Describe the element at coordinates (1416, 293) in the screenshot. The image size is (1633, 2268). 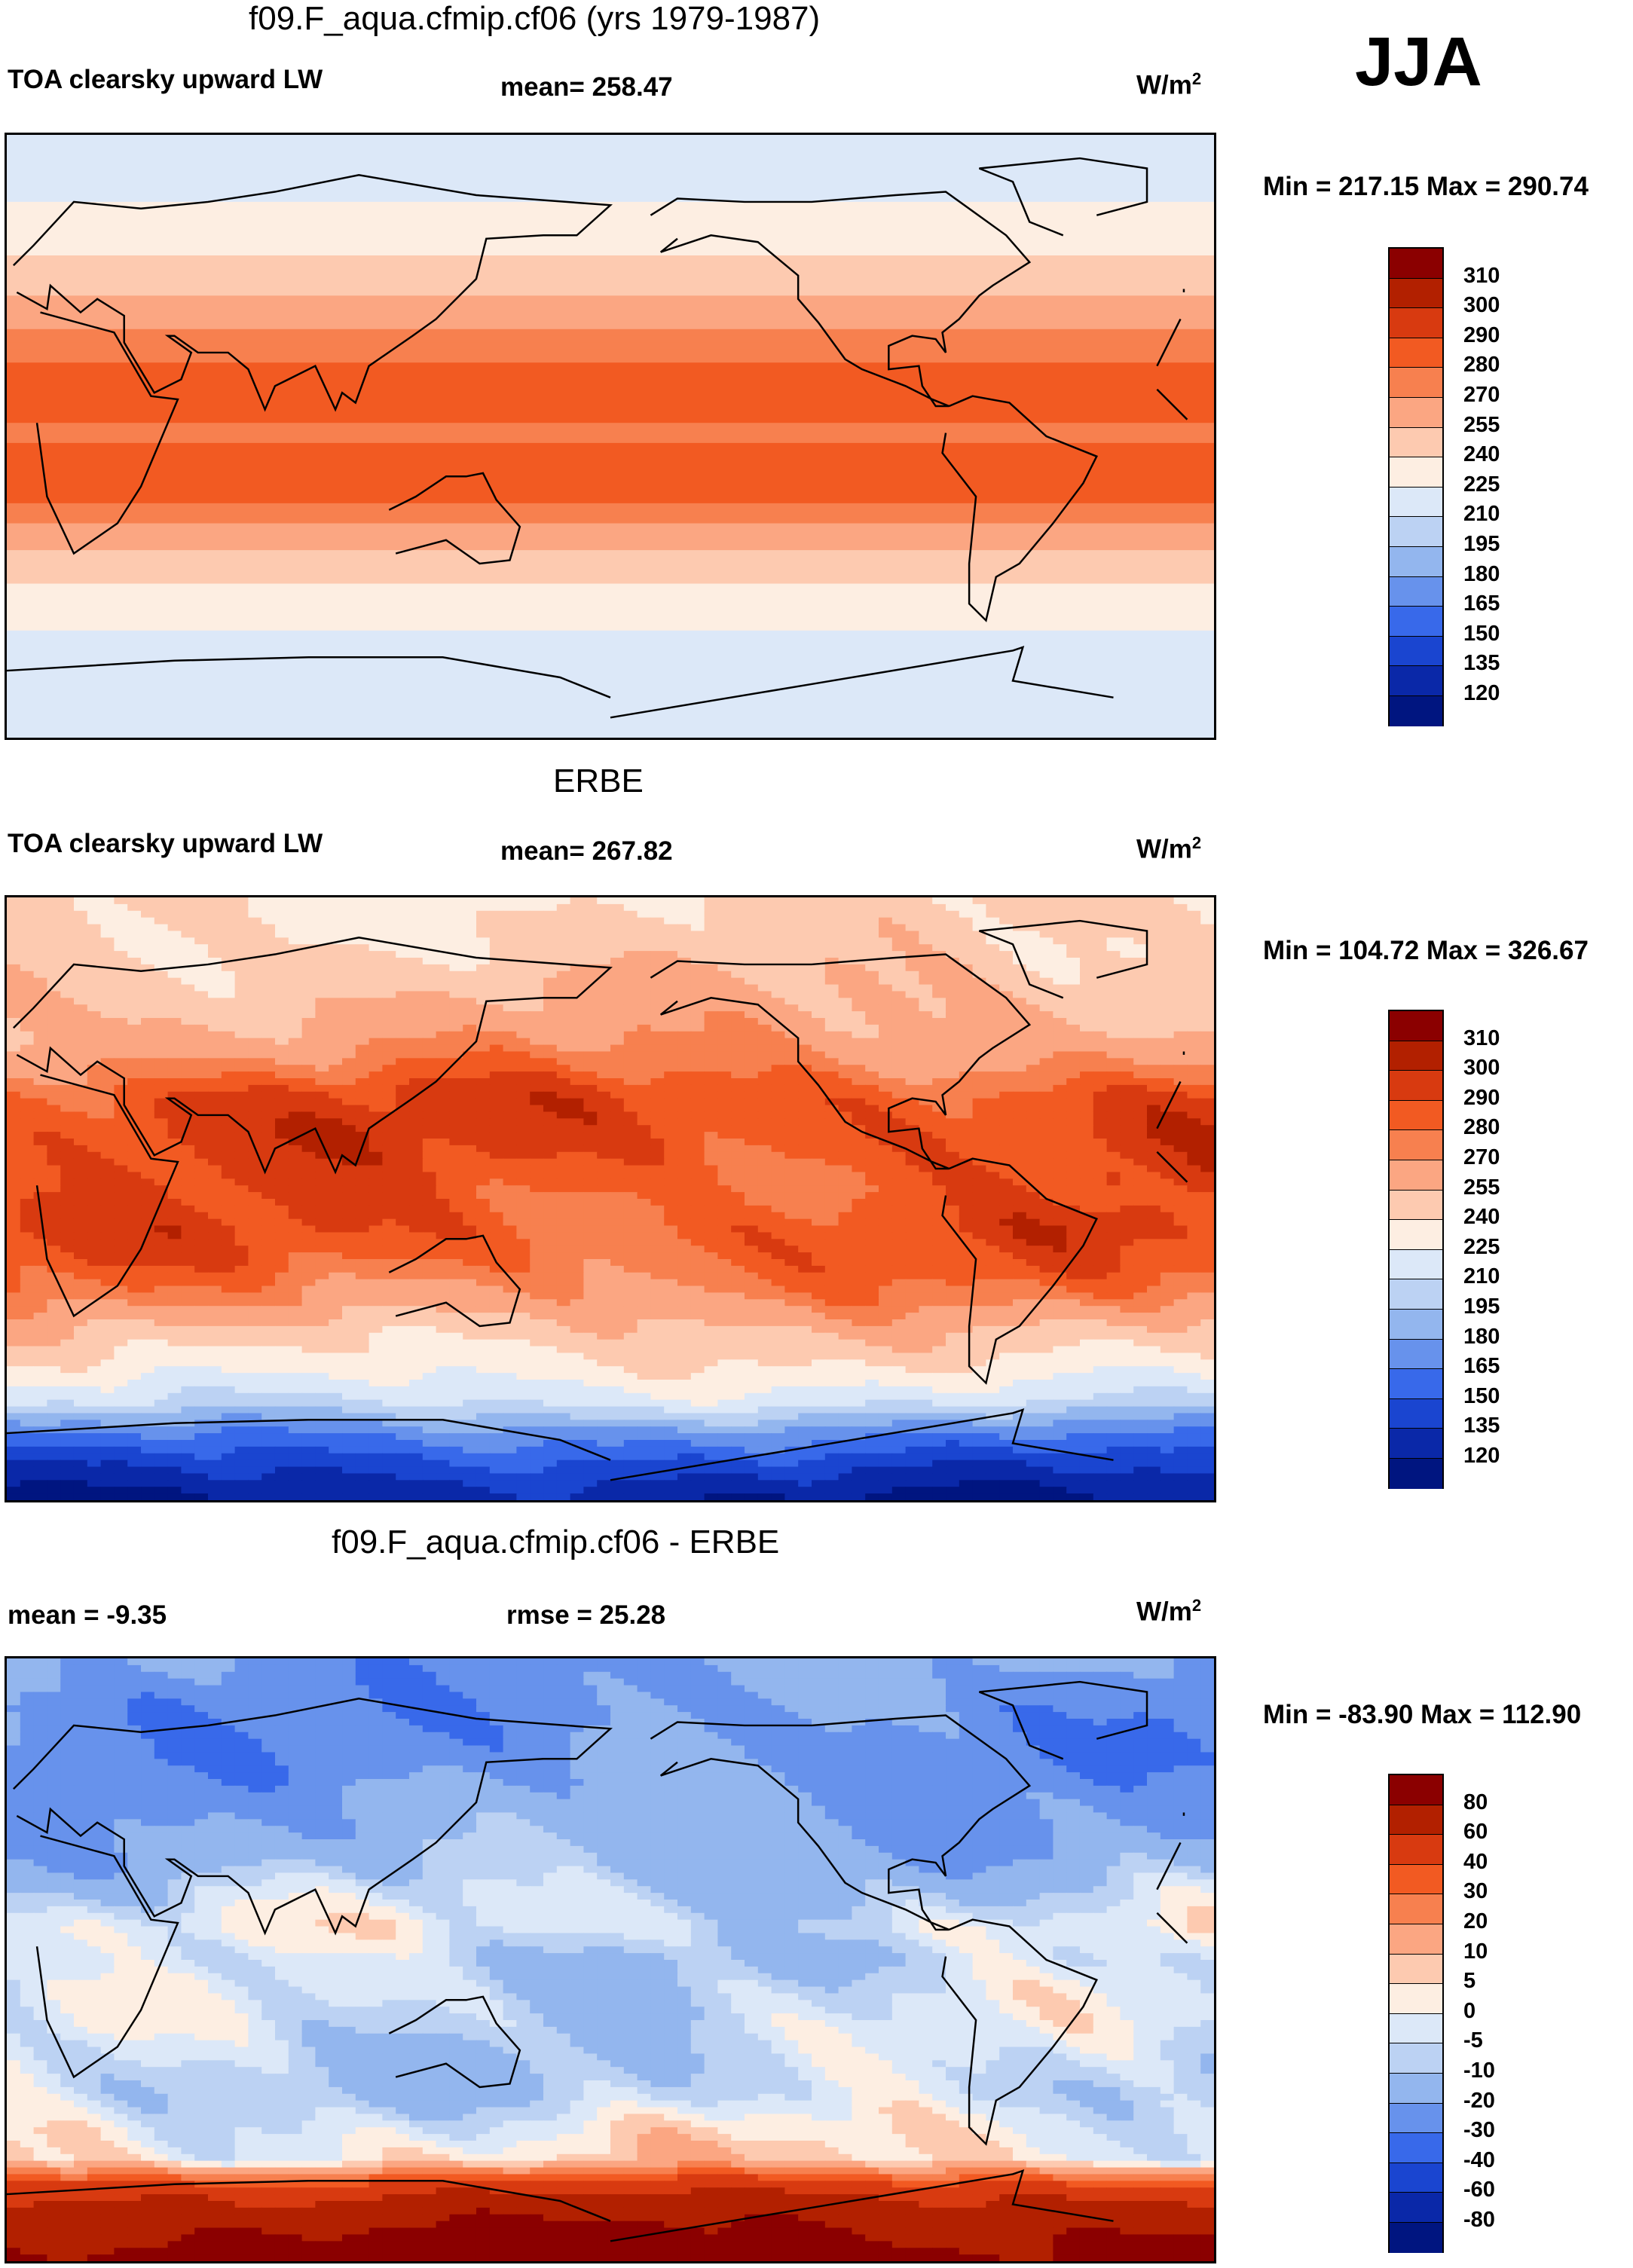
I see `colorbar-swatch` at that location.